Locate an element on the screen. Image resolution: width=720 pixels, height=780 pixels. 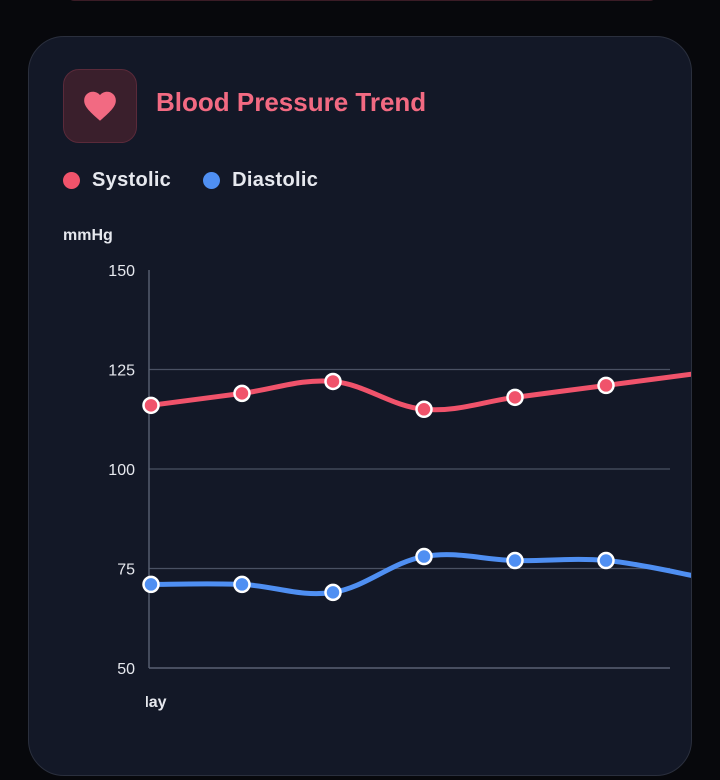
heart-icon-badge is located at coordinates (100, 106).